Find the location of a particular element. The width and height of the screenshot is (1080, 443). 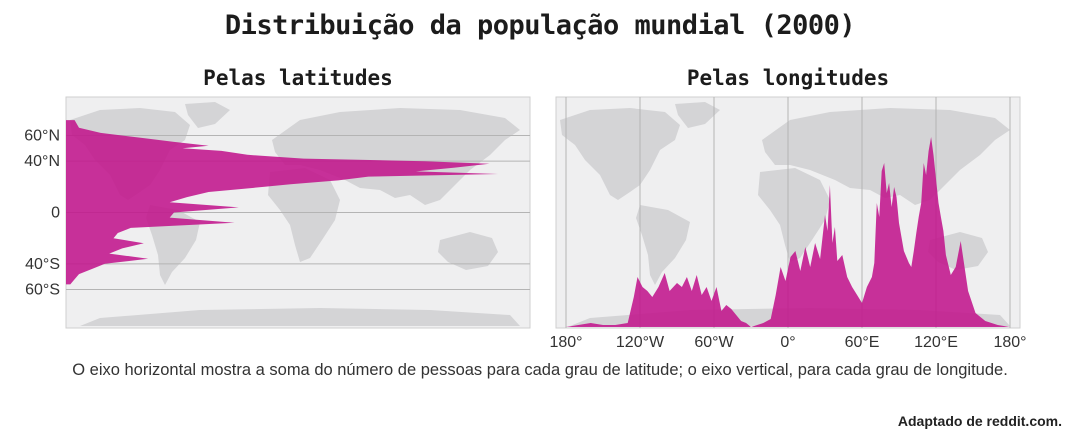

latitude-population-area is located at coordinates (282, 202).